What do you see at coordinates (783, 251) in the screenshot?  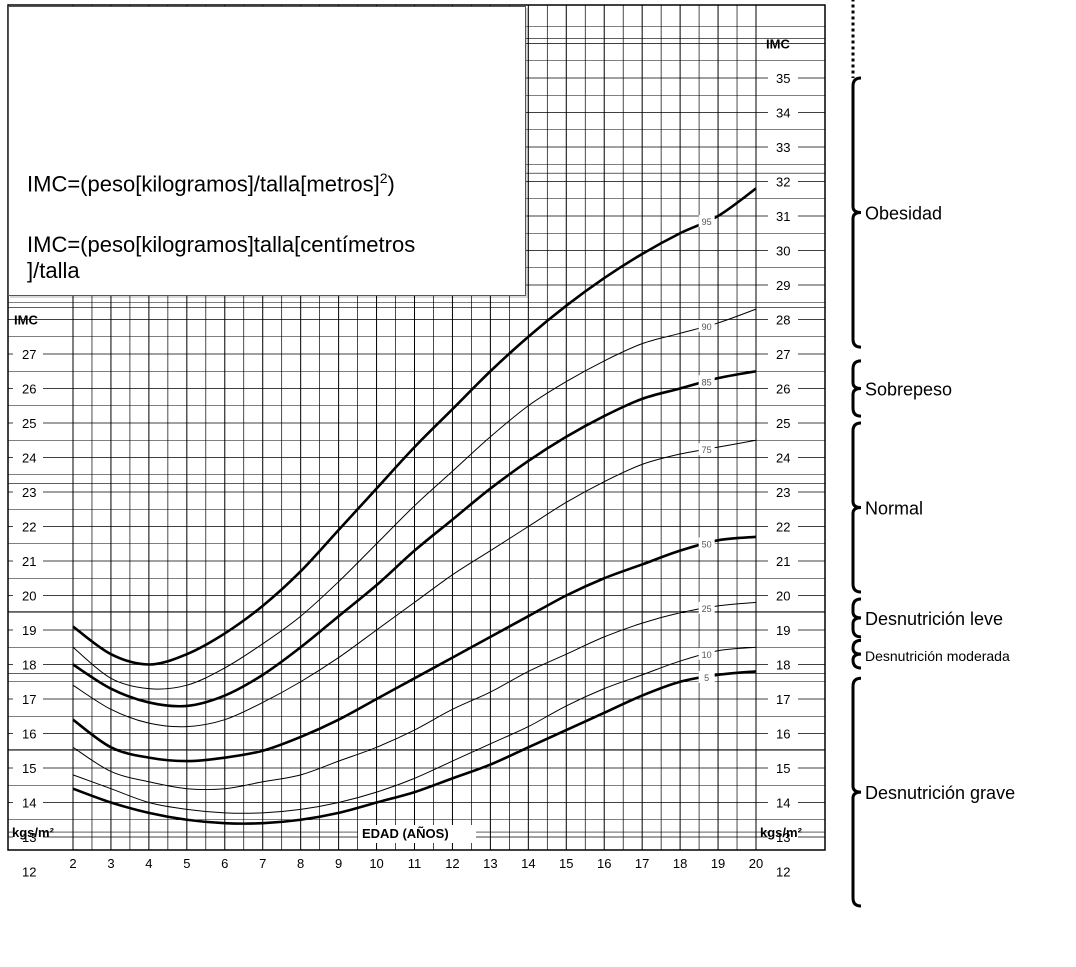 I see `y-tick-label-right: 30` at bounding box center [783, 251].